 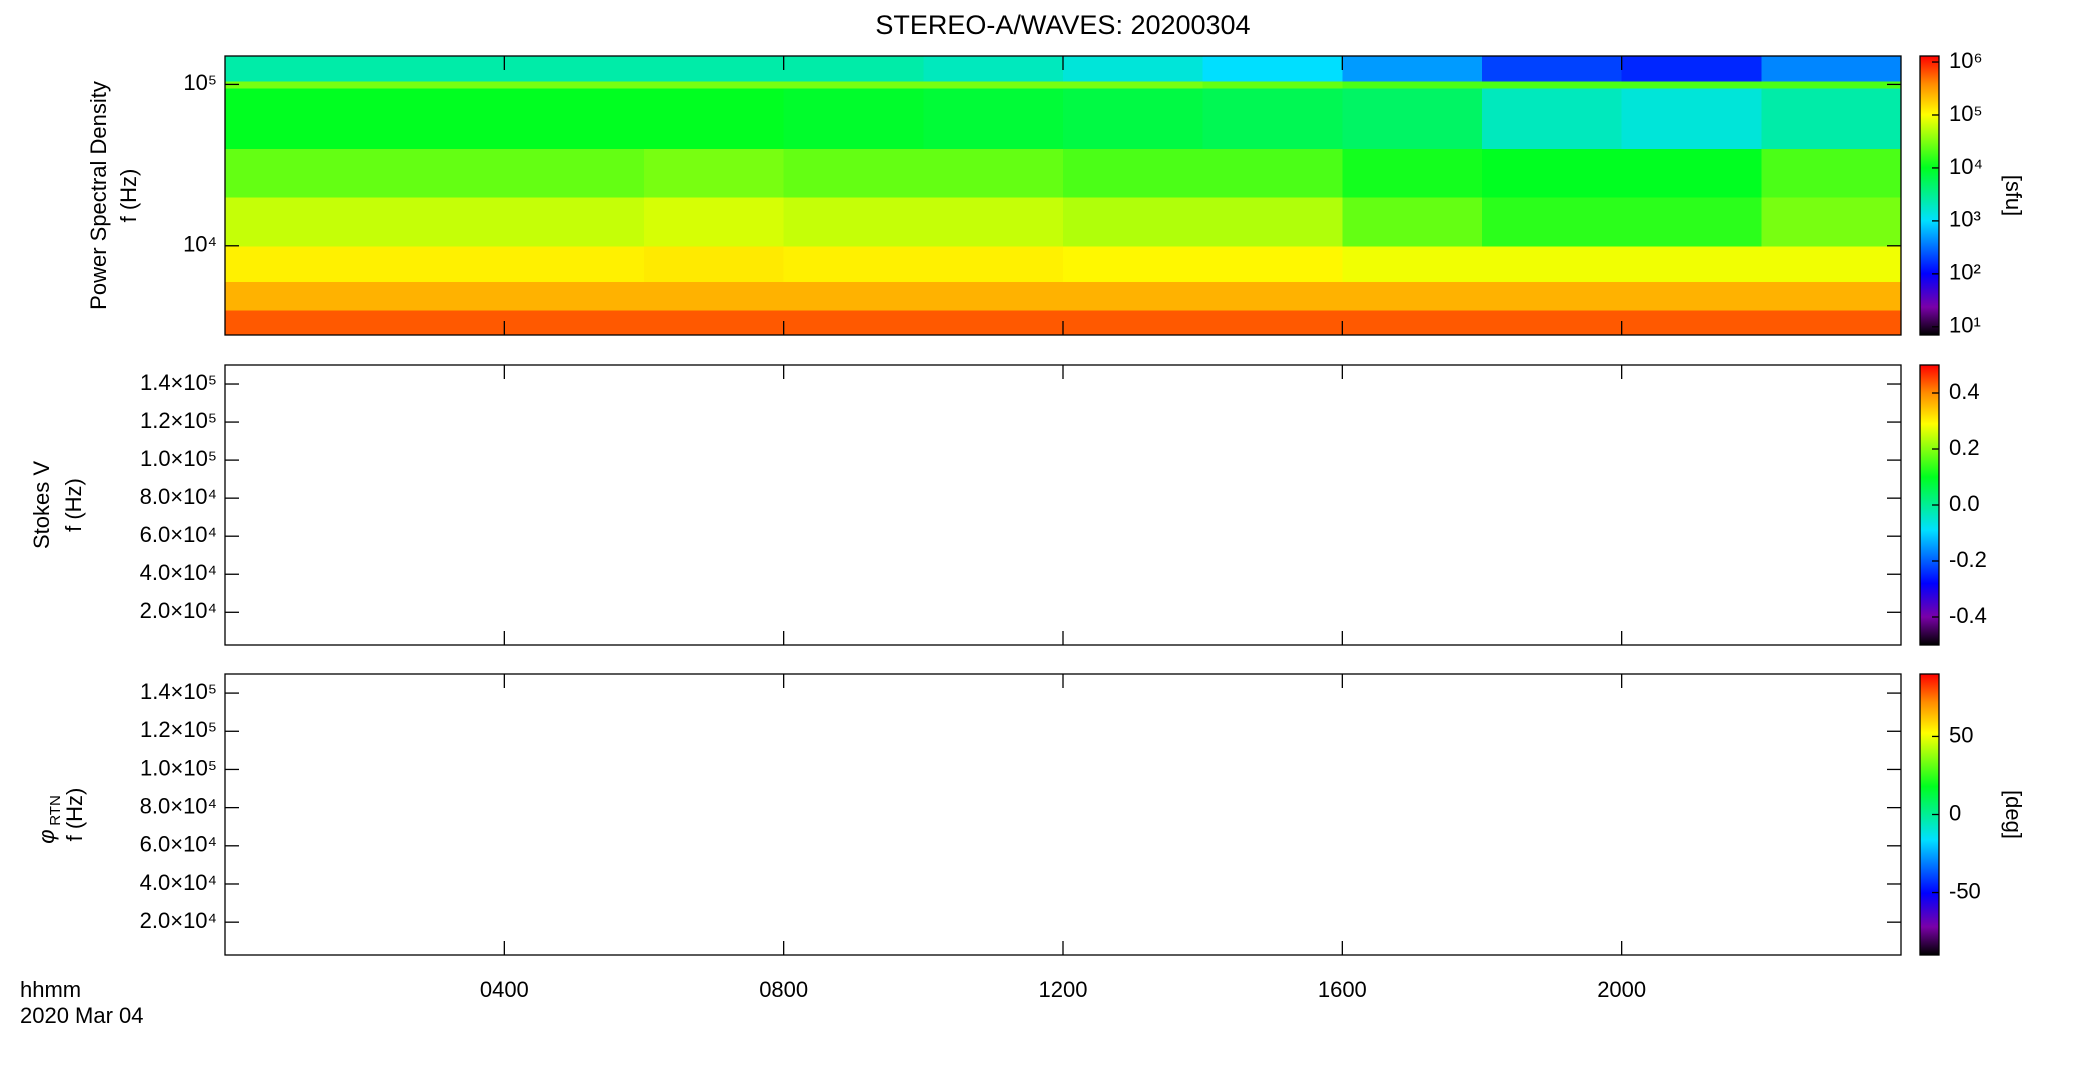 I want to click on x-axis-label: 2020 Mar 04, so click(x=82, y=1015).